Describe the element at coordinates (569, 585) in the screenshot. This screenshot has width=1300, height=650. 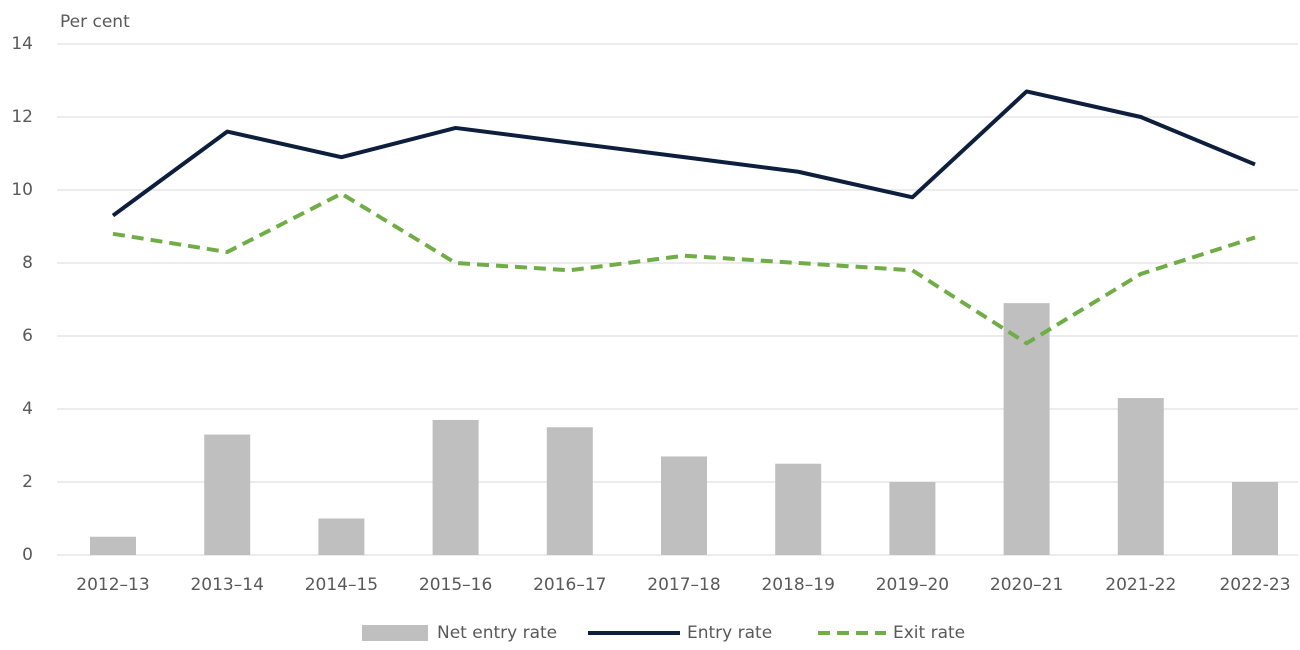
I see `x-tick-label: 2016–17` at that location.